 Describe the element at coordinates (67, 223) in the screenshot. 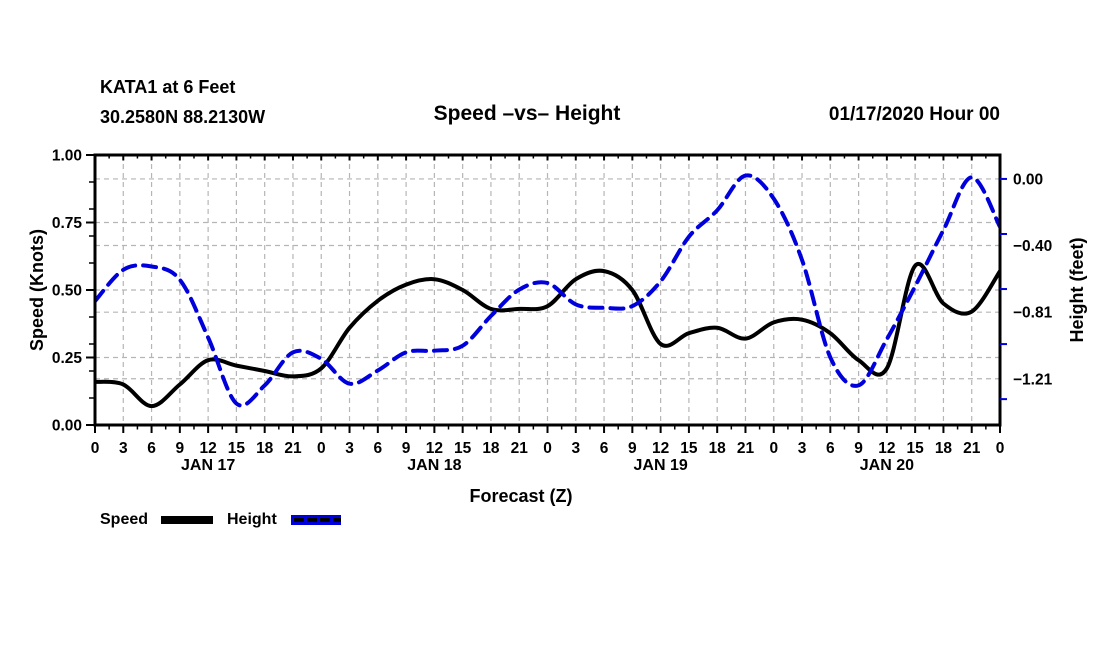

I see `svg-text: 0.75` at that location.